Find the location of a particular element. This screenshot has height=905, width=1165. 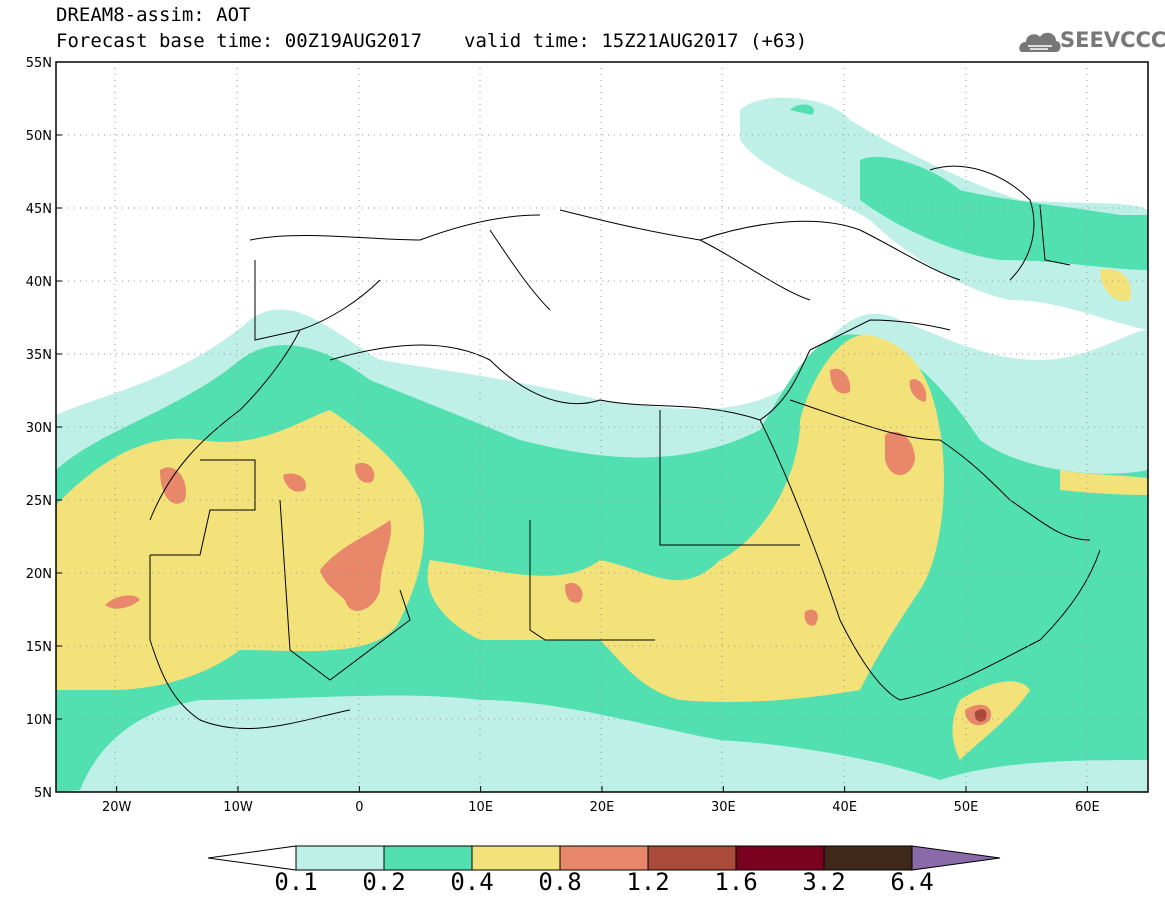

lat-tick-label: 50N is located at coordinates (39, 136).